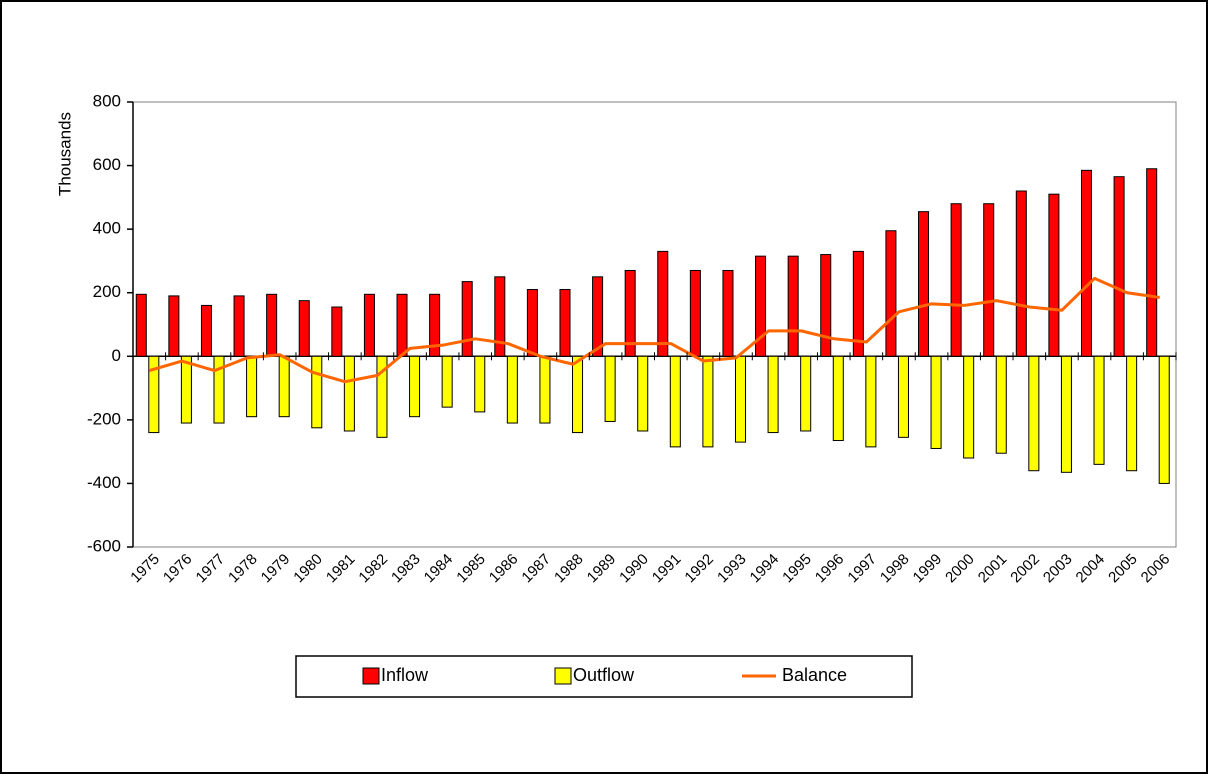 The height and width of the screenshot is (779, 1208). What do you see at coordinates (107, 291) in the screenshot?
I see `y-tick-label: 200` at bounding box center [107, 291].